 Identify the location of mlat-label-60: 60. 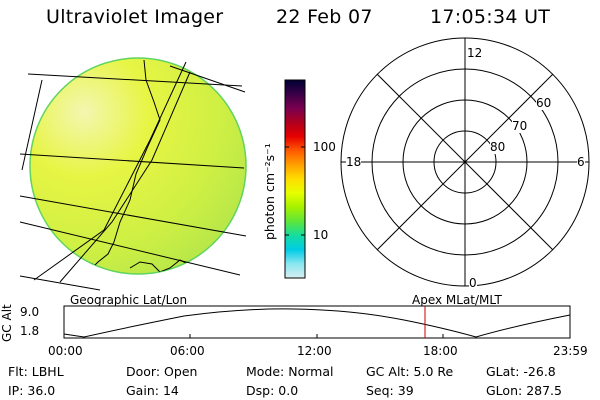
(544, 103).